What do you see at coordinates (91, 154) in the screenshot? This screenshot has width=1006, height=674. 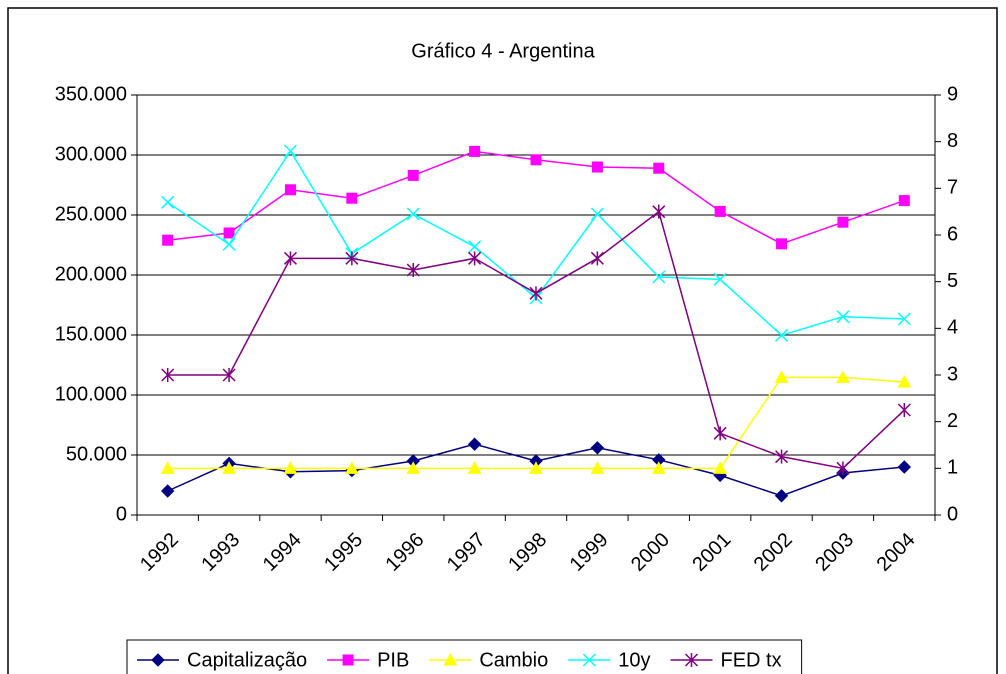 I see `y-tick-label: 300.000` at bounding box center [91, 154].